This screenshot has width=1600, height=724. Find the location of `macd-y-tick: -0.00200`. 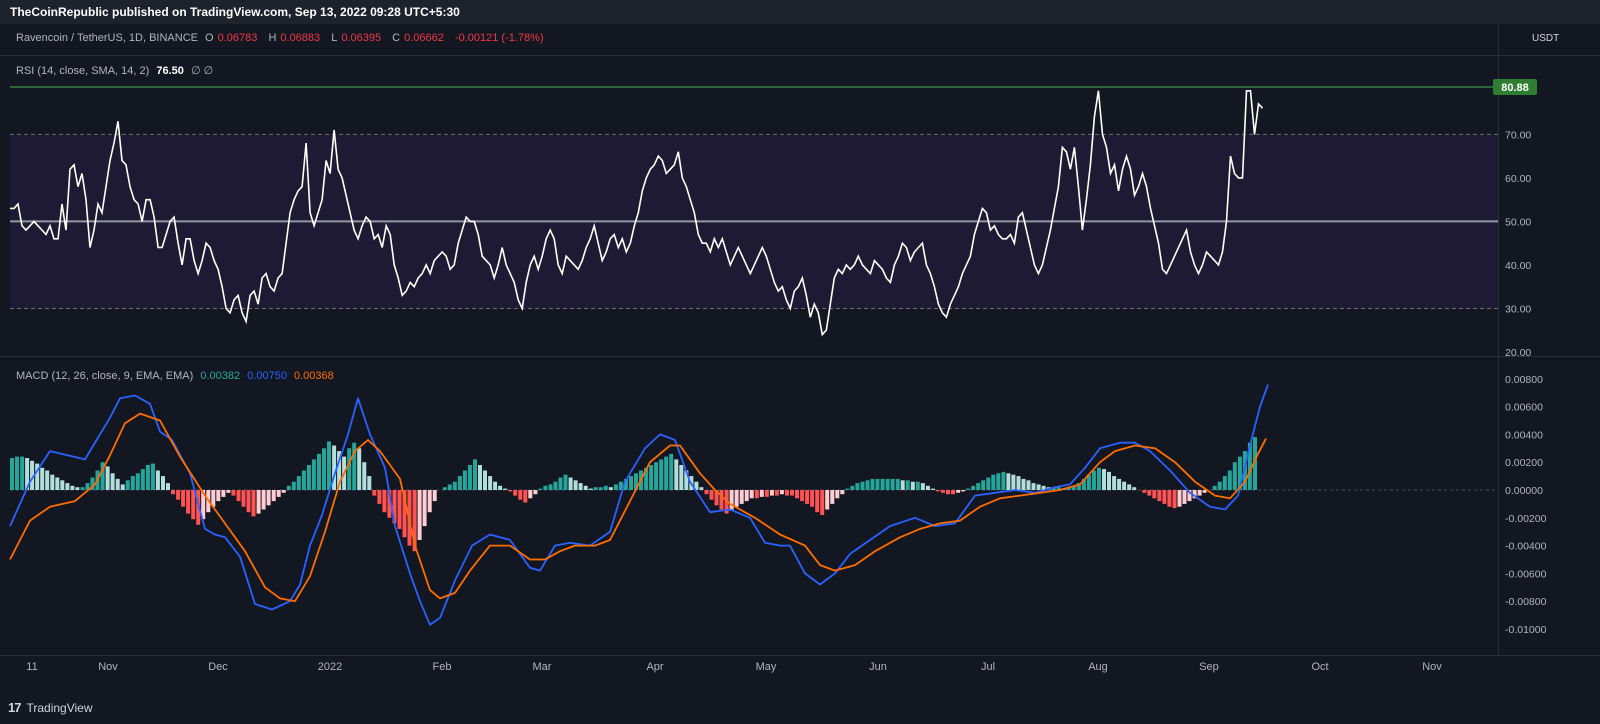

macd-y-tick: -0.00200 is located at coordinates (1526, 519).